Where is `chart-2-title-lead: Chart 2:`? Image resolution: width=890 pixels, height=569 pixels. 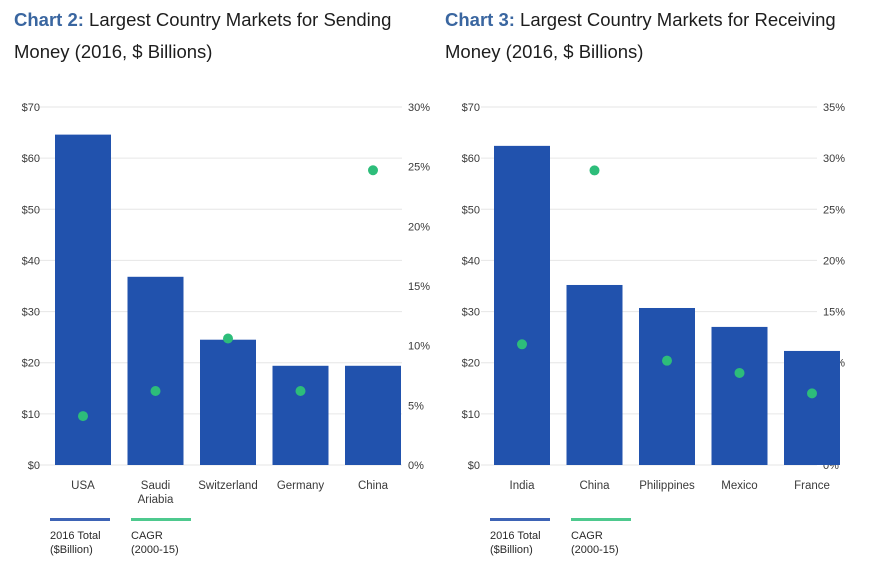
chart-2-title-lead: Chart 2: is located at coordinates (49, 19).